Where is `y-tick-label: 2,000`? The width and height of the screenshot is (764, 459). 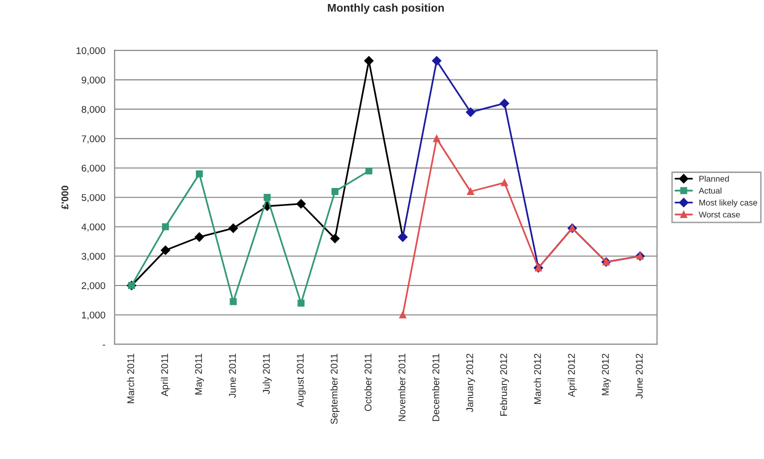
y-tick-label: 2,000 is located at coordinates (94, 286).